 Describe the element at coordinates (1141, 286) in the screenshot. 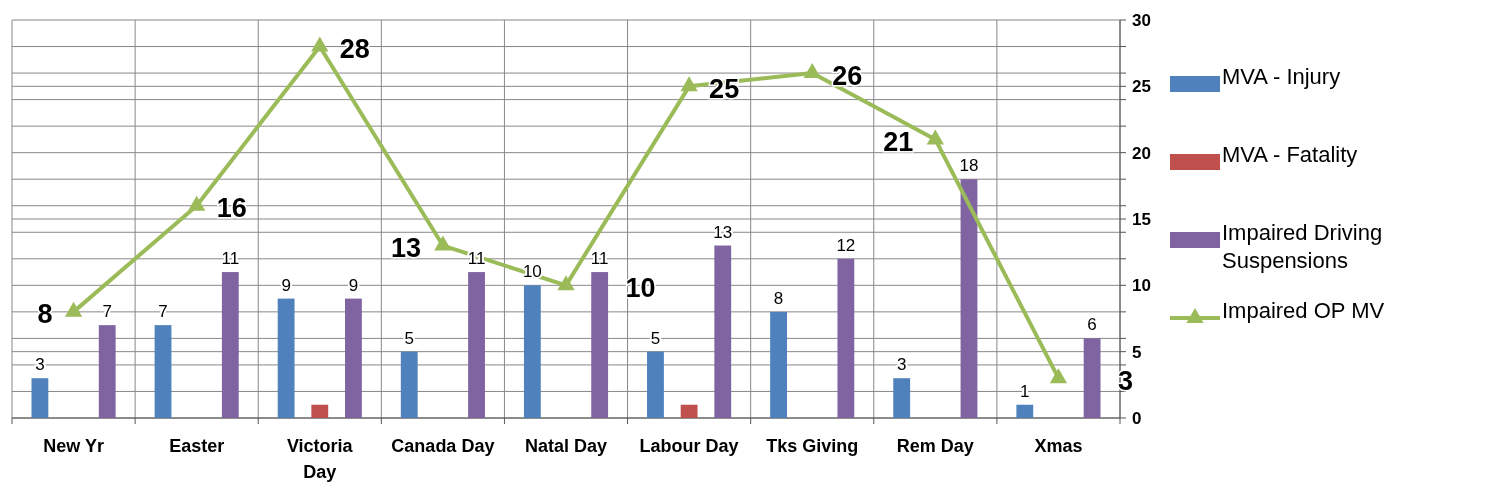

I see `y-tick-label: 10` at that location.